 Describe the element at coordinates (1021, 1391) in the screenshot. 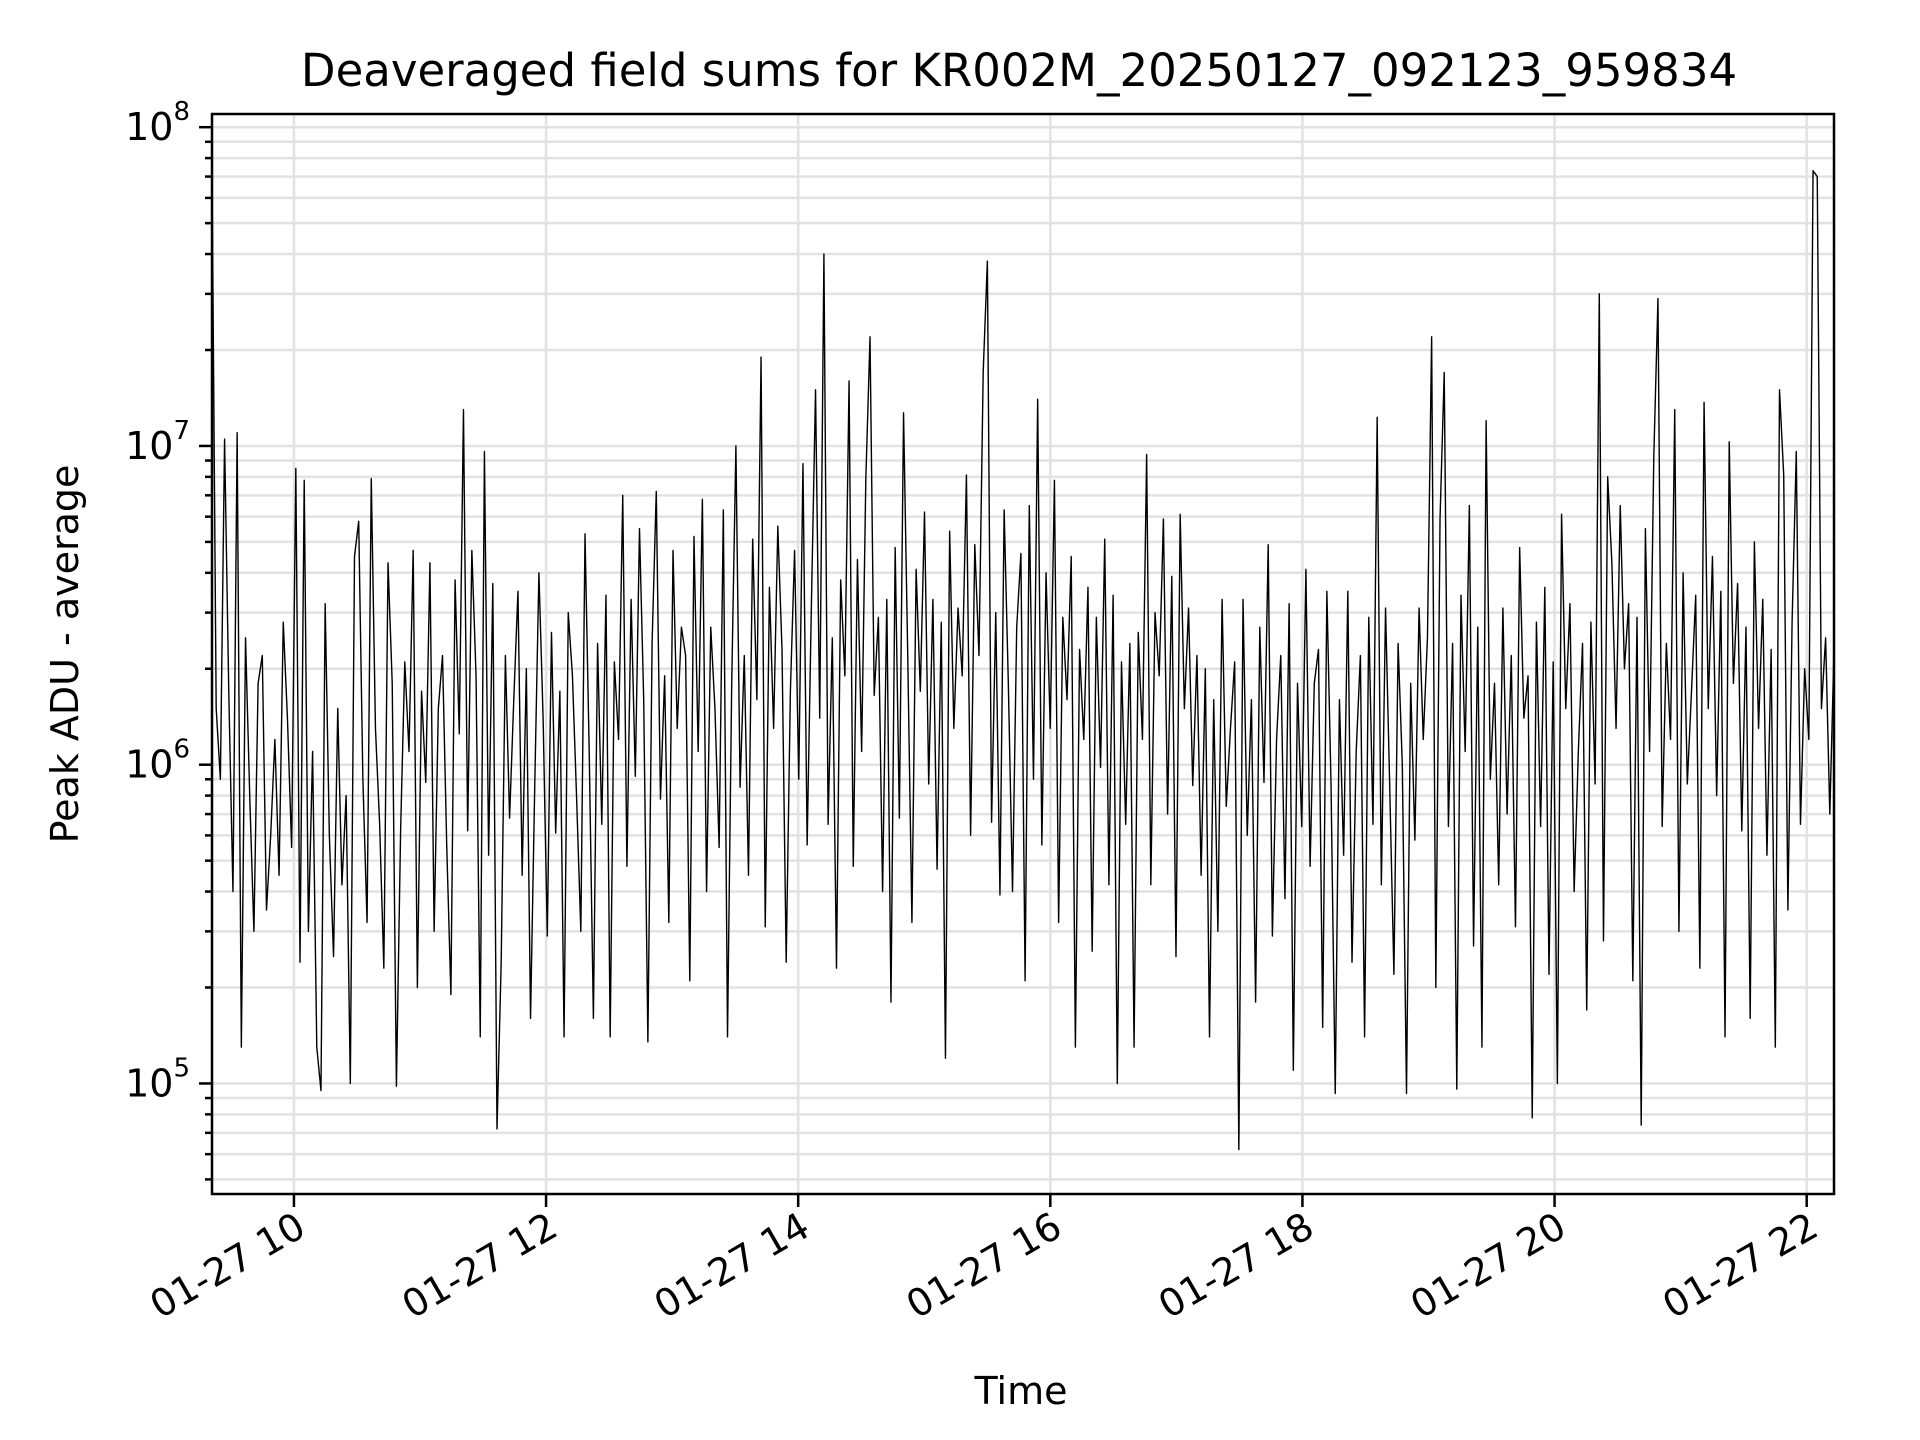

I see `x-axis-label: Time` at that location.